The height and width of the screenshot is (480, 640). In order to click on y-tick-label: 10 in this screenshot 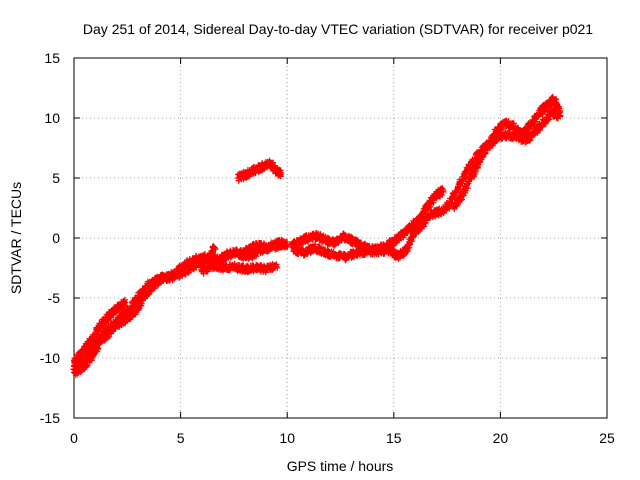, I will do `click(52, 118)`.